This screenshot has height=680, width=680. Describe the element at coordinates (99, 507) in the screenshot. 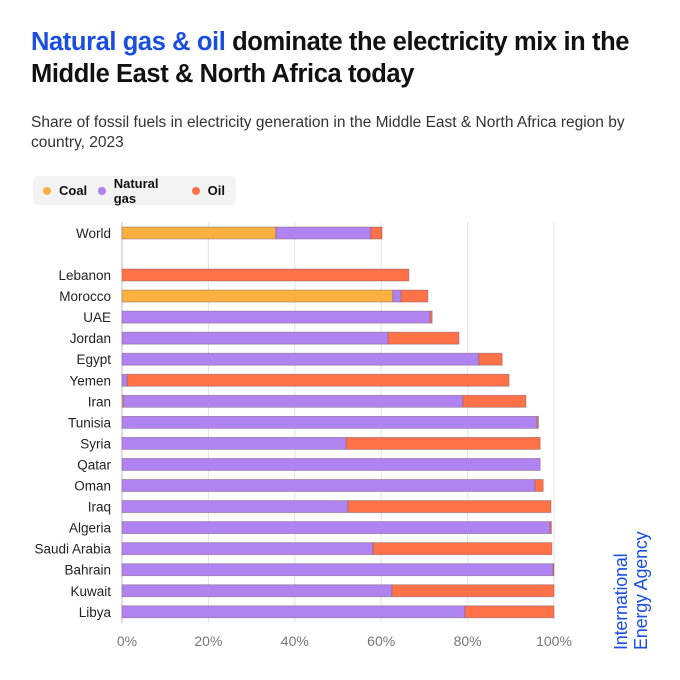

I see `category-label: Iraq` at that location.